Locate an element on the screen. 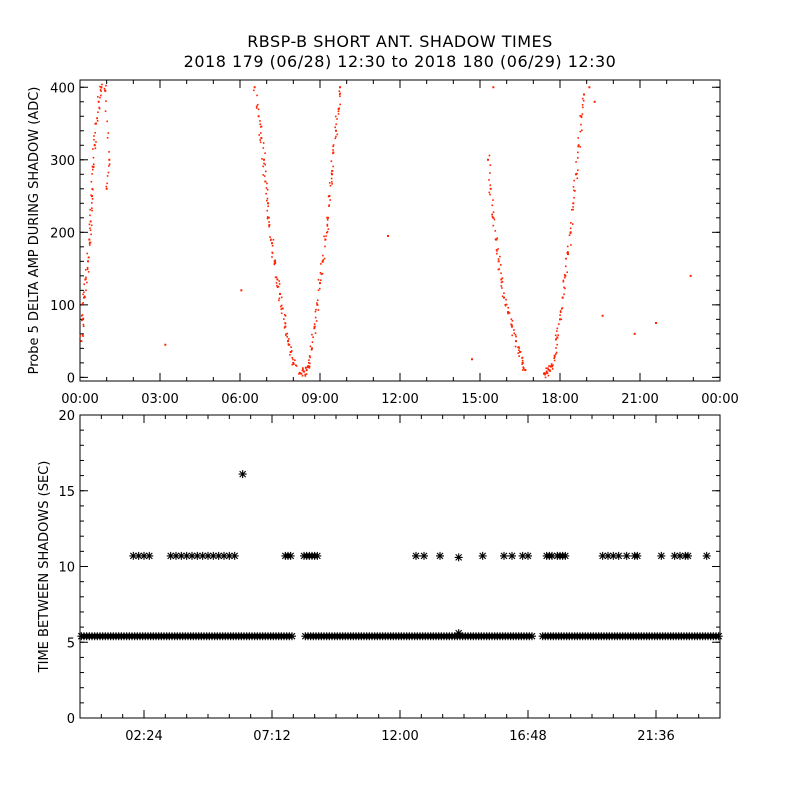  x-tick-label: 15:00 is located at coordinates (479, 399).